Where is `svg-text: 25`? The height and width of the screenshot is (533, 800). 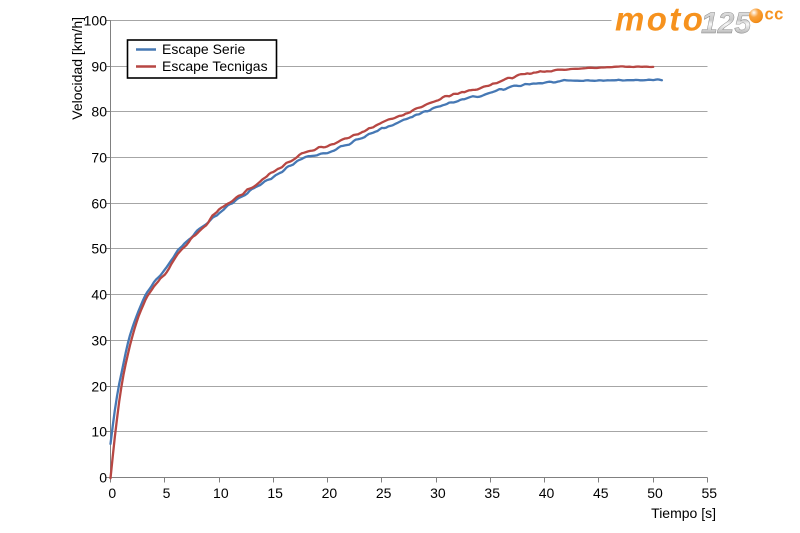
svg-text: 25 is located at coordinates (384, 493).